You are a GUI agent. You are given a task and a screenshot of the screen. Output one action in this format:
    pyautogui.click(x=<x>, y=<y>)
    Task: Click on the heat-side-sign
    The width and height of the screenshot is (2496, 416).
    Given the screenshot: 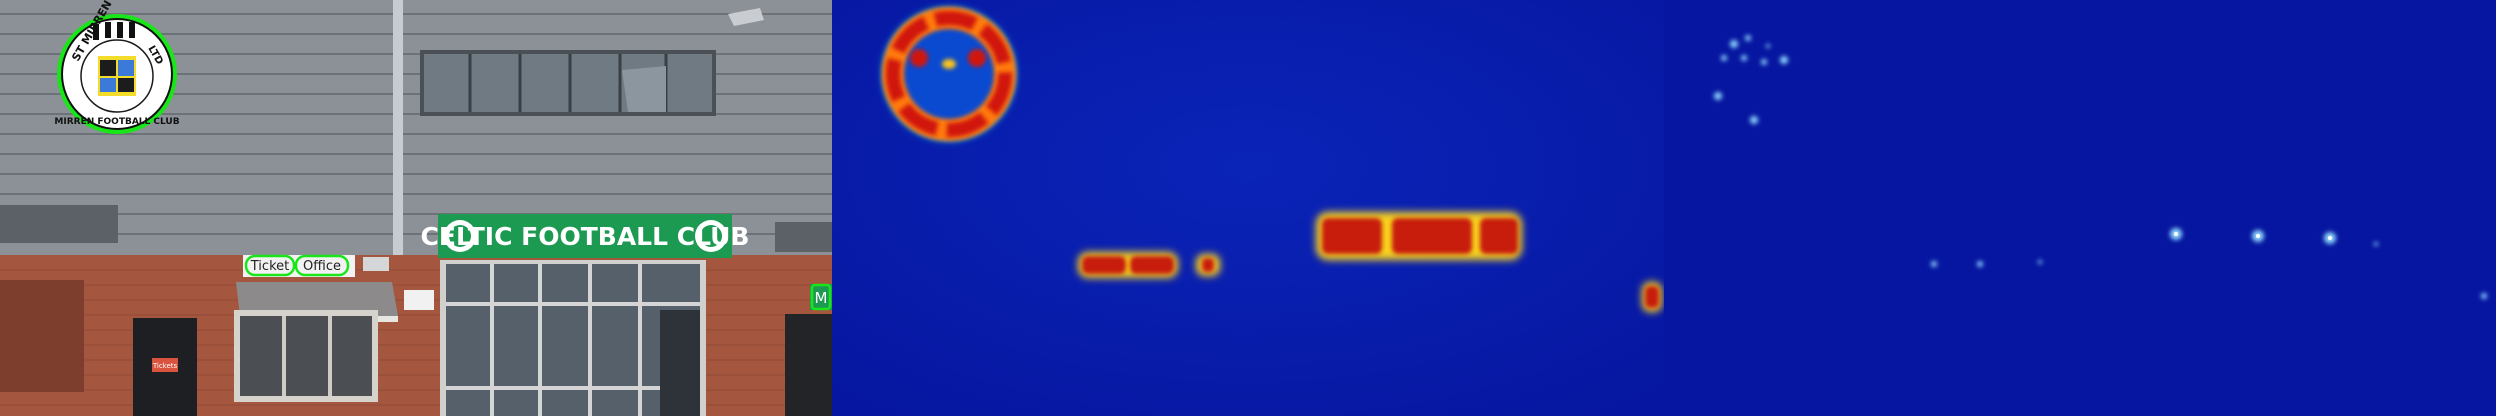 What is the action you would take?
    pyautogui.click(x=1652, y=297)
    